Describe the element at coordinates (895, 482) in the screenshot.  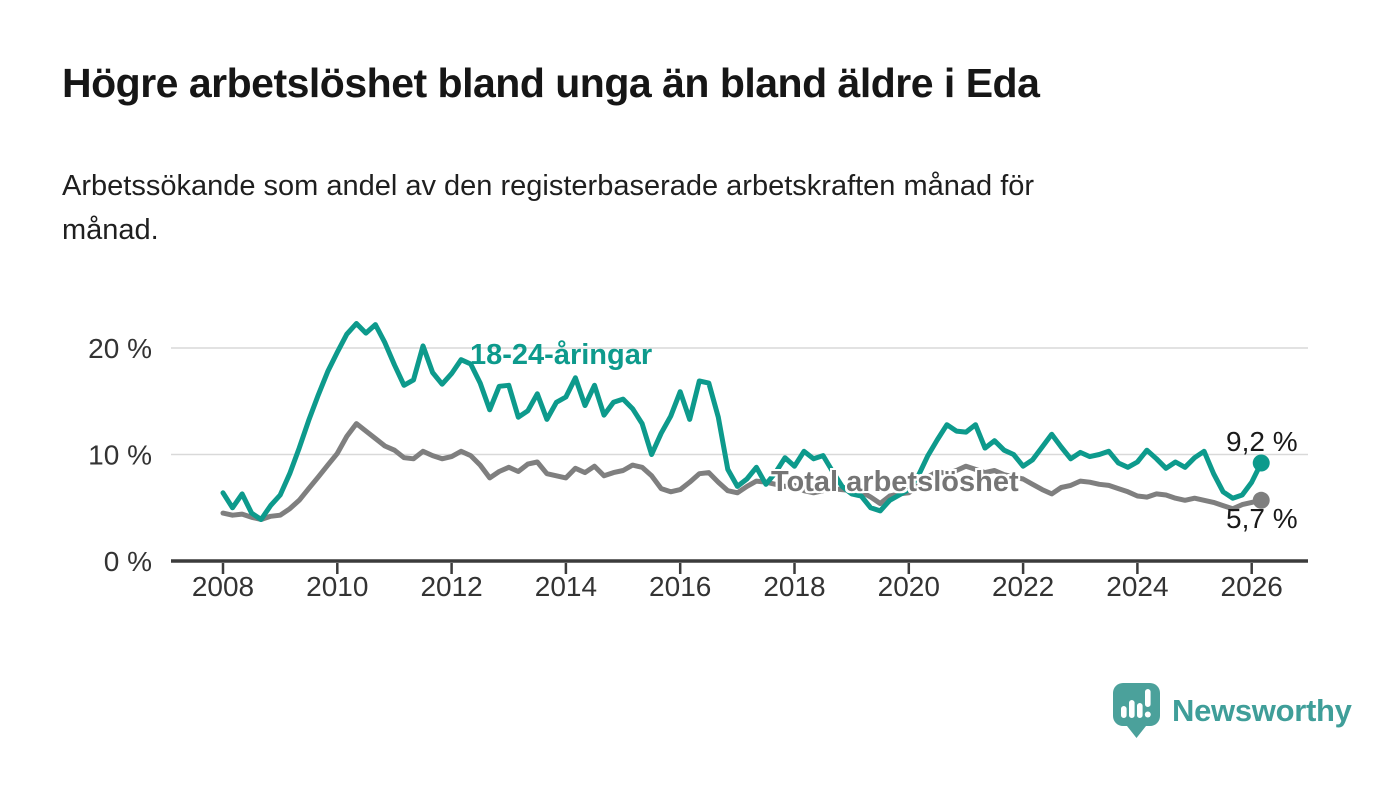
I see `series-label-total: Total arbetslöshet` at that location.